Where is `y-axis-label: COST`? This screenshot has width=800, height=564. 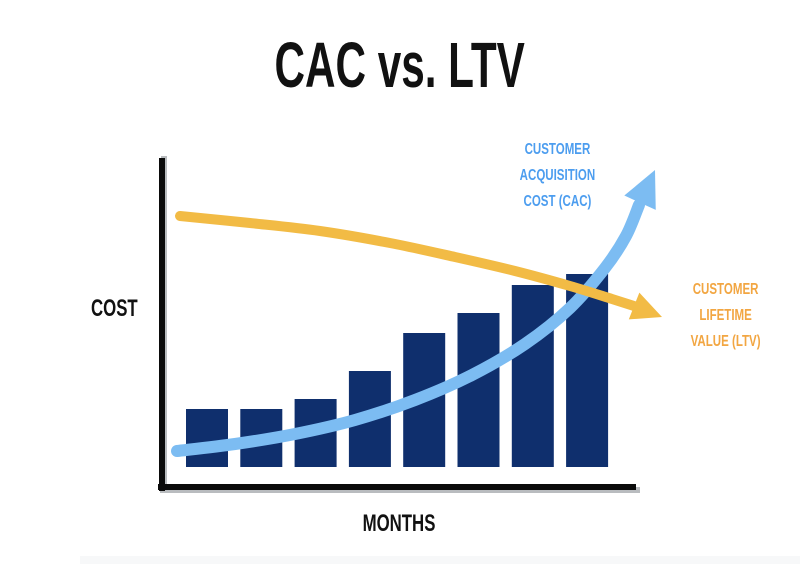
y-axis-label: COST is located at coordinates (114, 309).